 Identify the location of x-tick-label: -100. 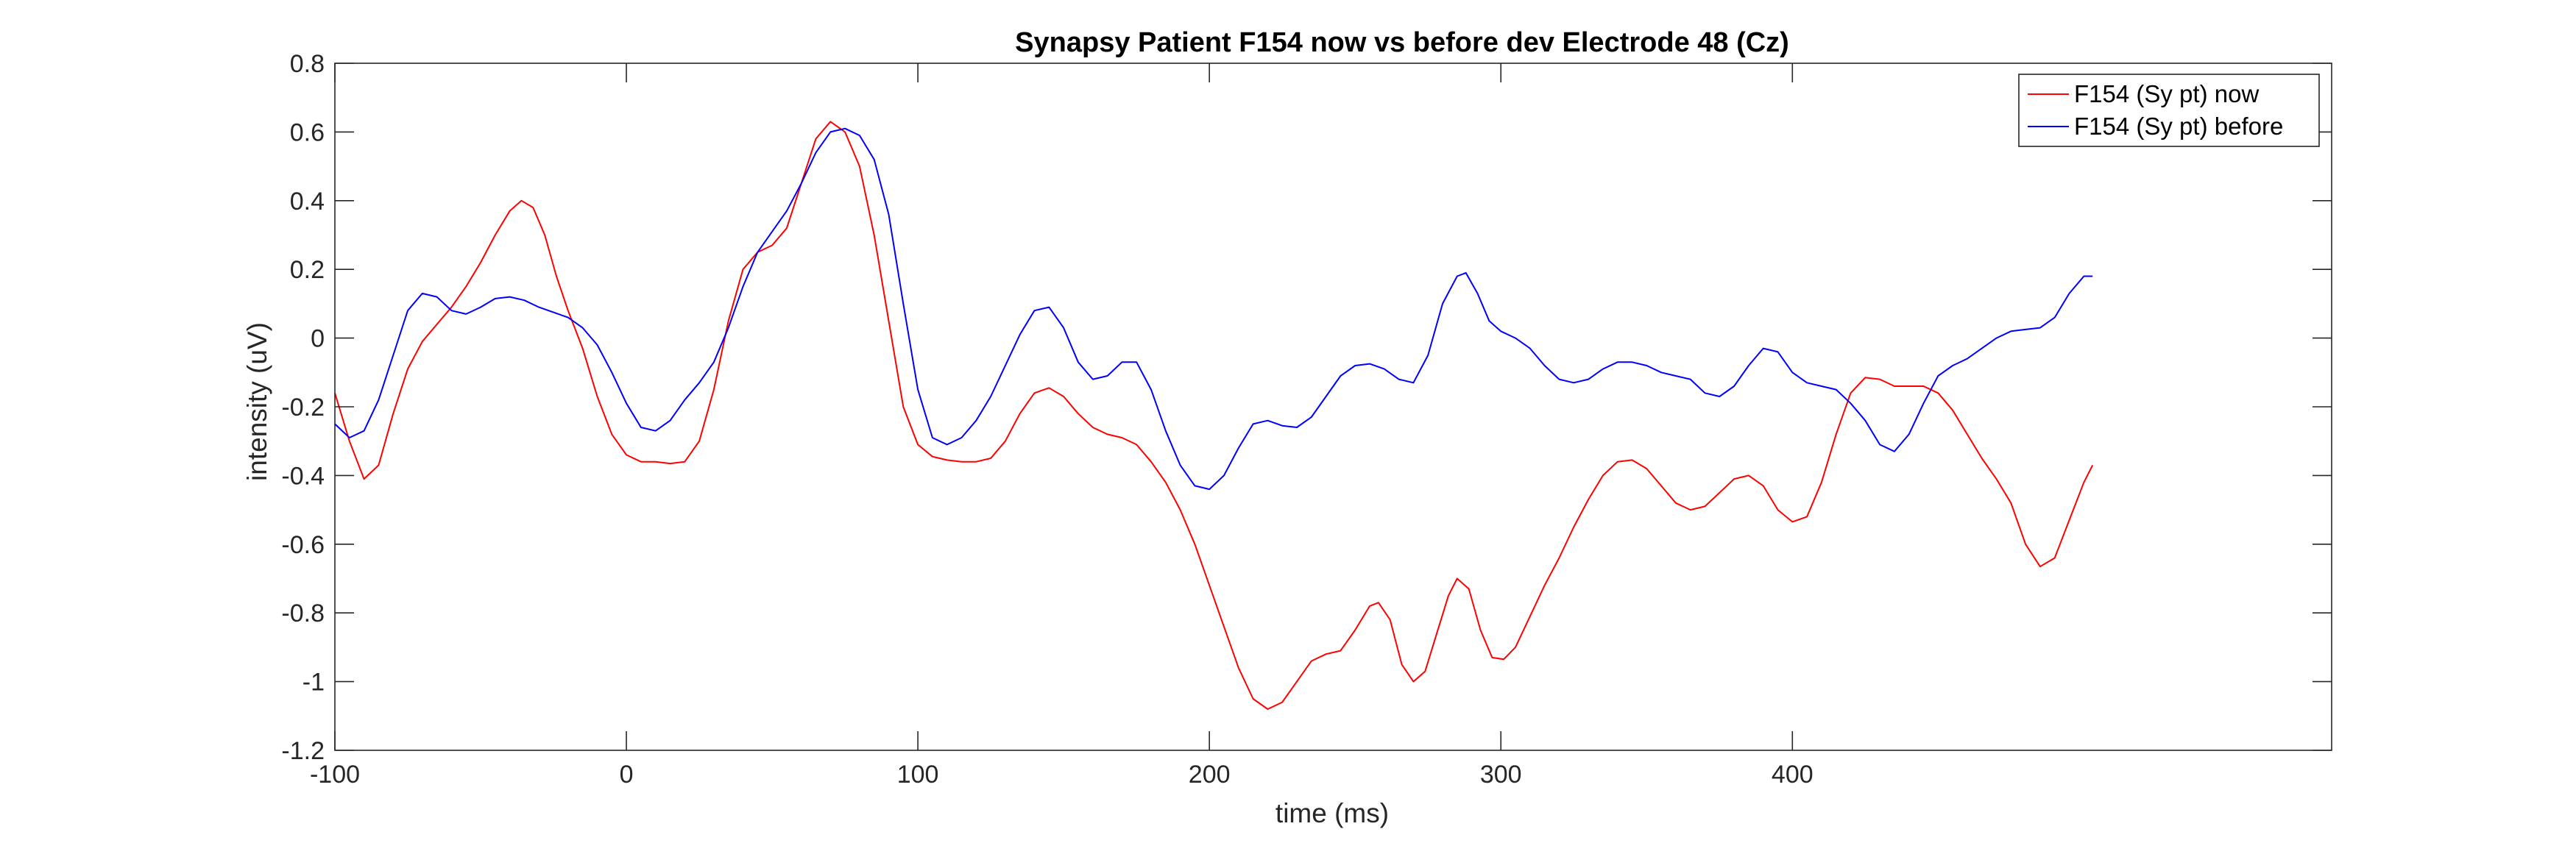
(335, 775).